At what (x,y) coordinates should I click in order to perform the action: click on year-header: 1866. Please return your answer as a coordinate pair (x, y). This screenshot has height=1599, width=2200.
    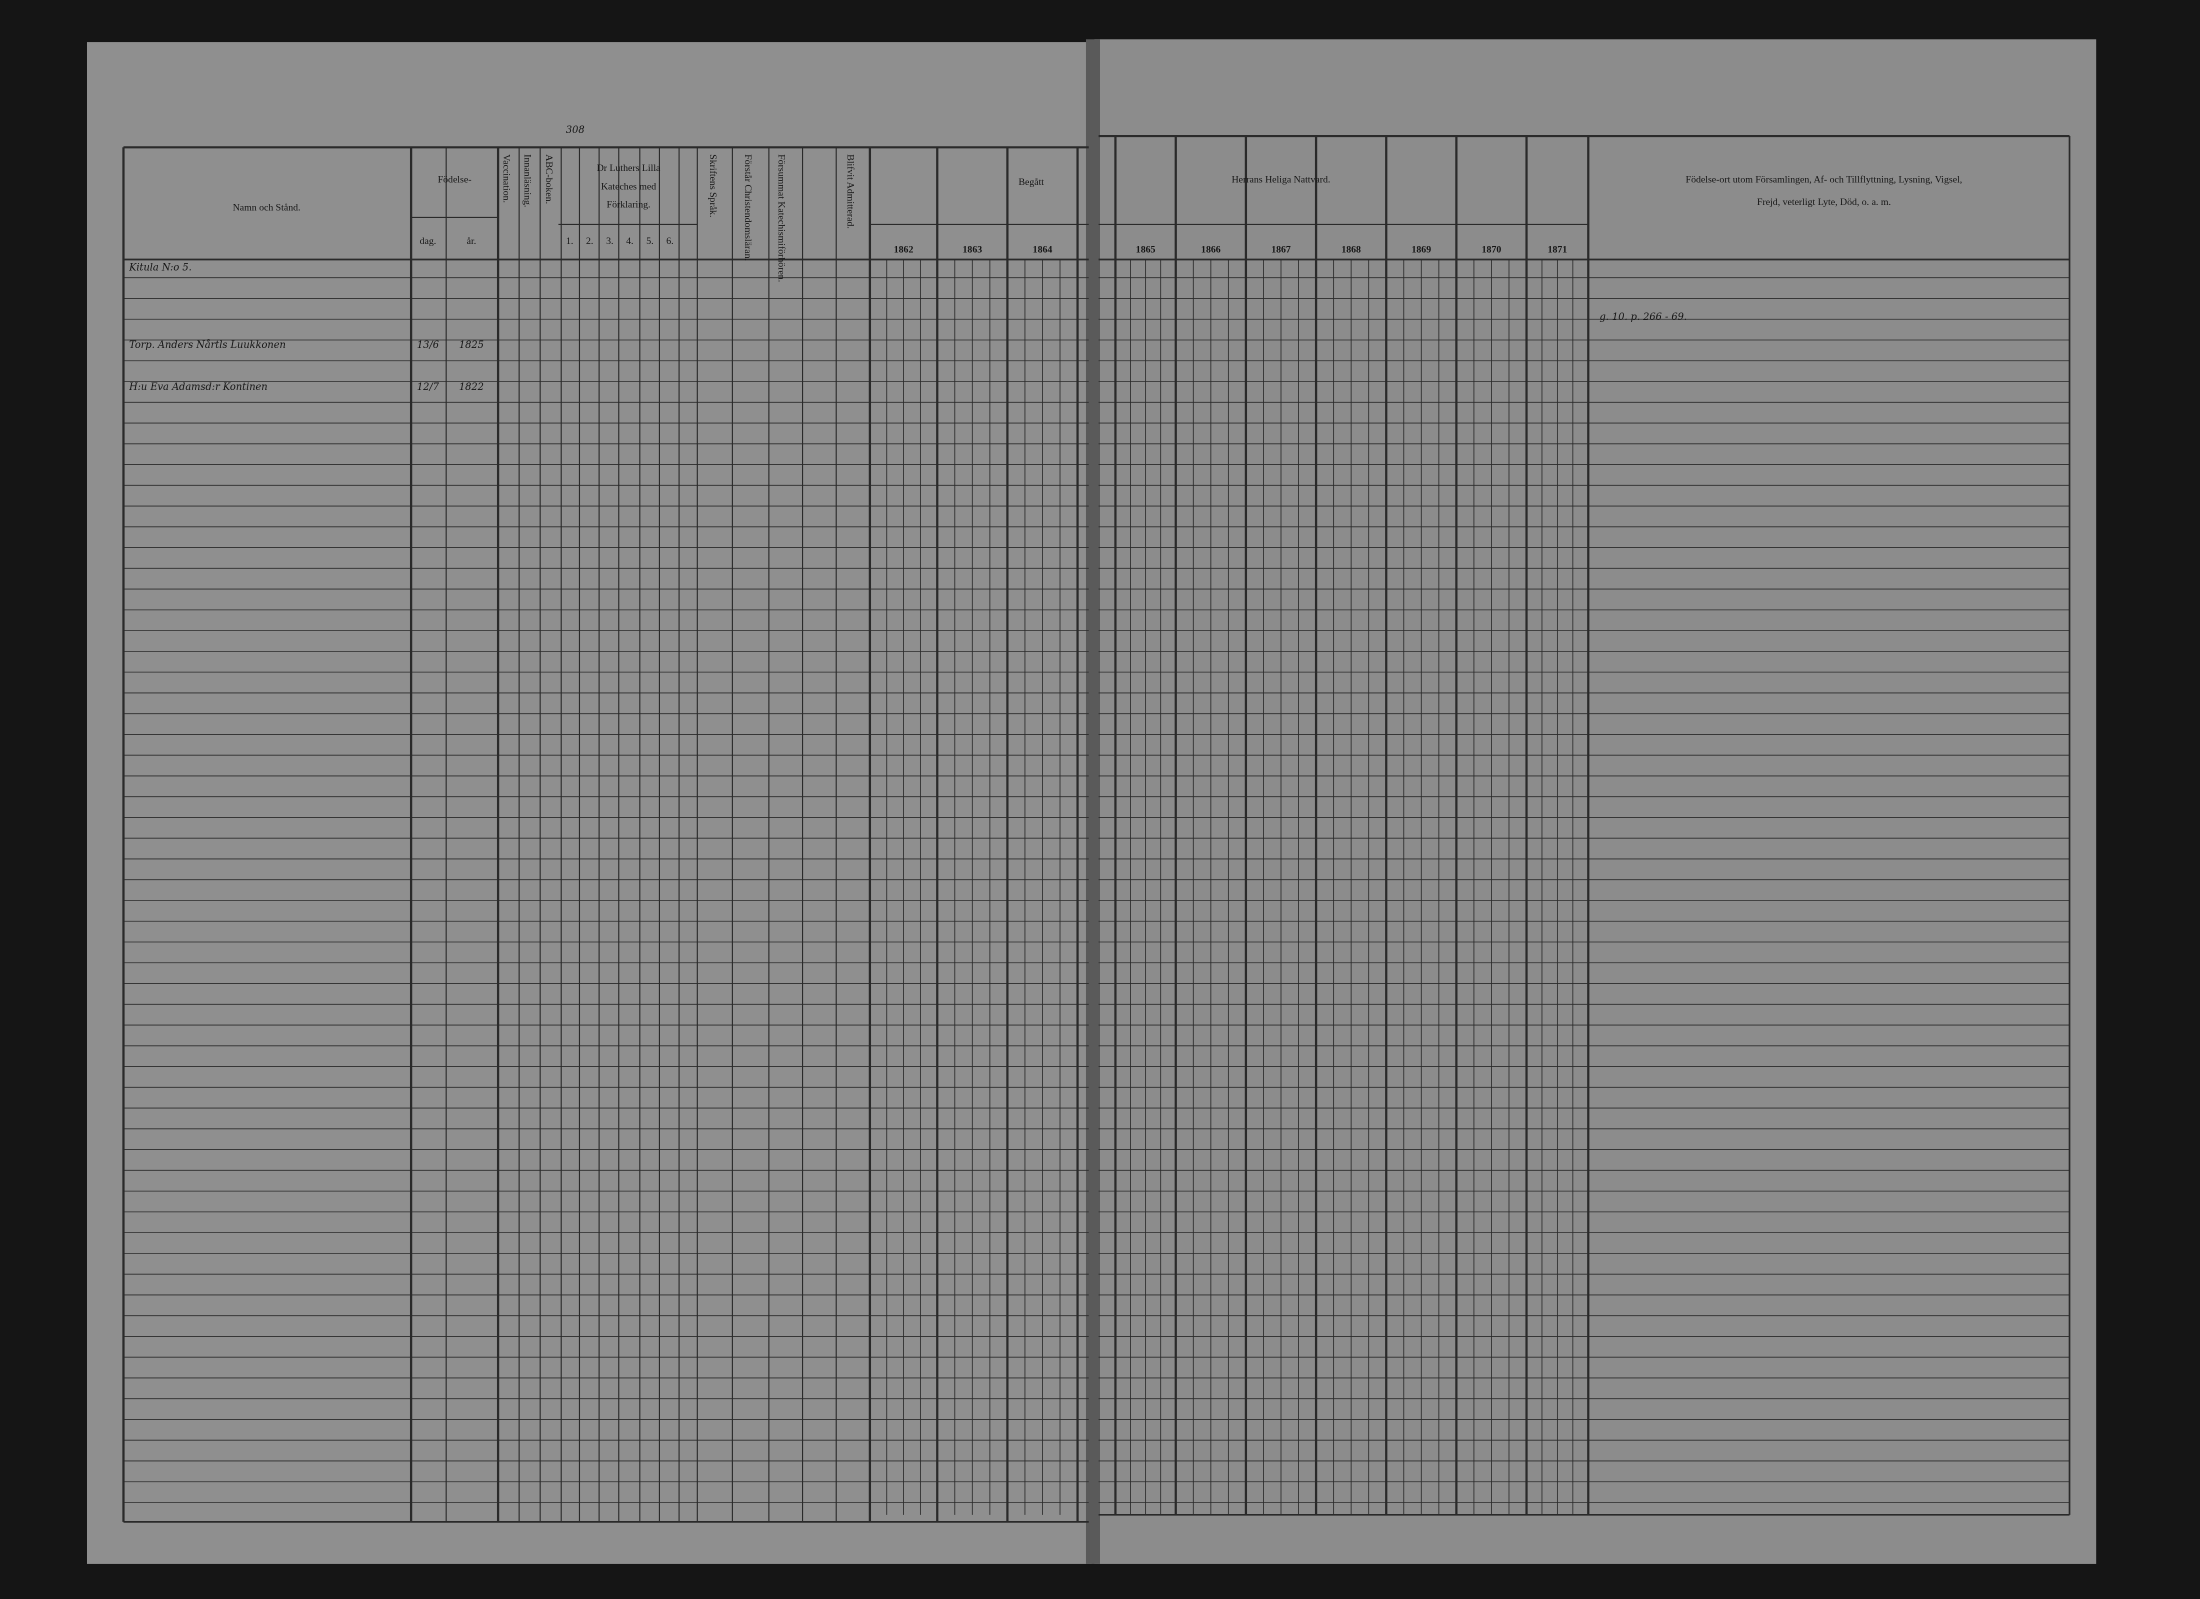
    Looking at the image, I should click on (1211, 249).